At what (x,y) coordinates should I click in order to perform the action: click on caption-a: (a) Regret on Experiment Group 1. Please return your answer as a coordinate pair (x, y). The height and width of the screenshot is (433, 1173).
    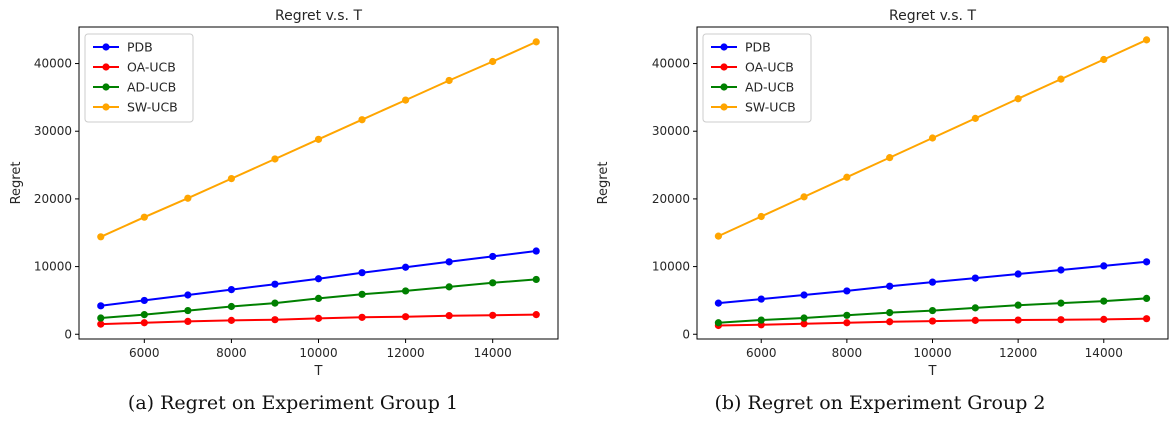
    Looking at the image, I should click on (293, 403).